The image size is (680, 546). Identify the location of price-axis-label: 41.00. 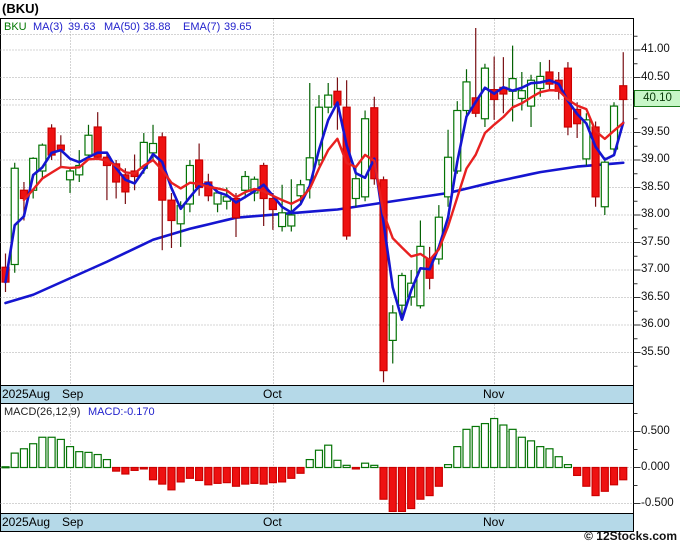
(655, 49).